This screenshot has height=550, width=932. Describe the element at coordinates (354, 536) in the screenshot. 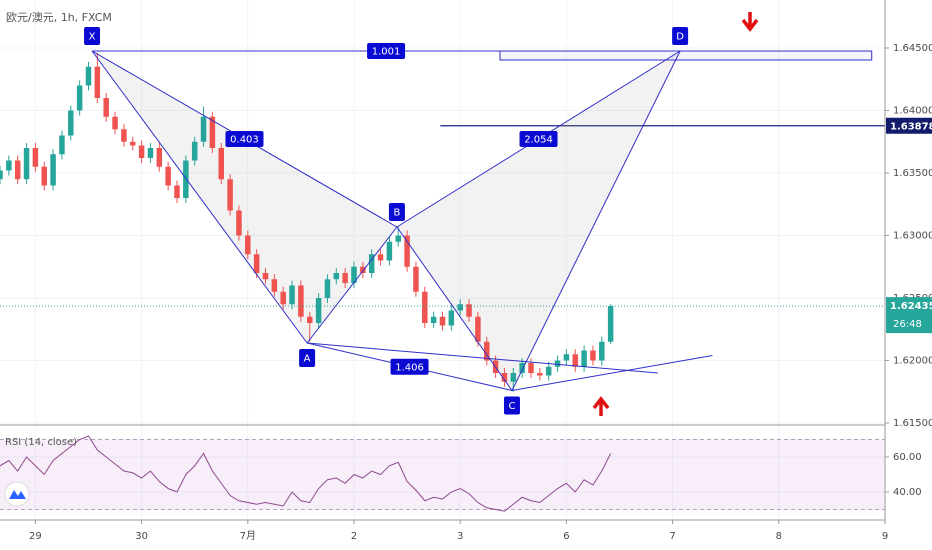

I see `x-tick-label: 2` at that location.